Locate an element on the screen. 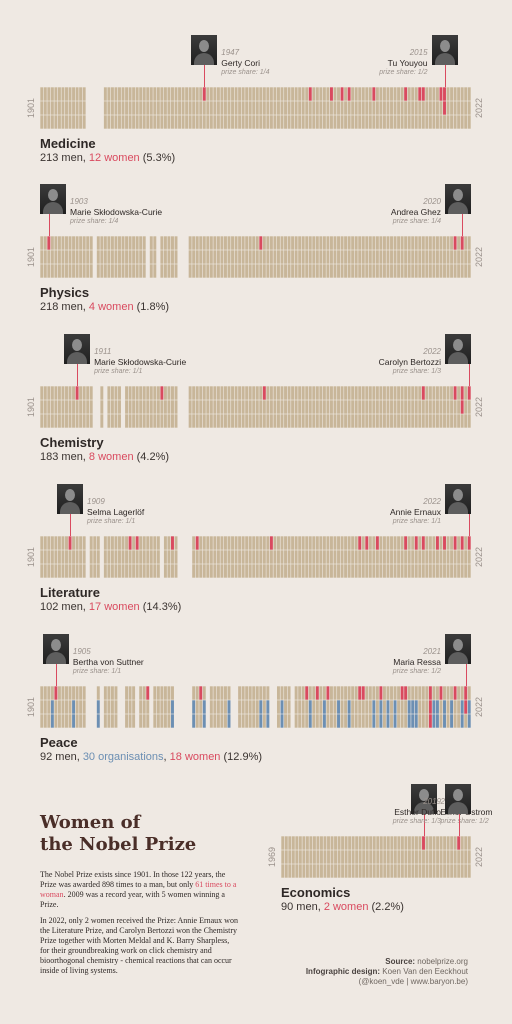 Image resolution: width=512 pixels, height=1024 pixels. literature-cell-1990-men is located at coordinates (356, 571).